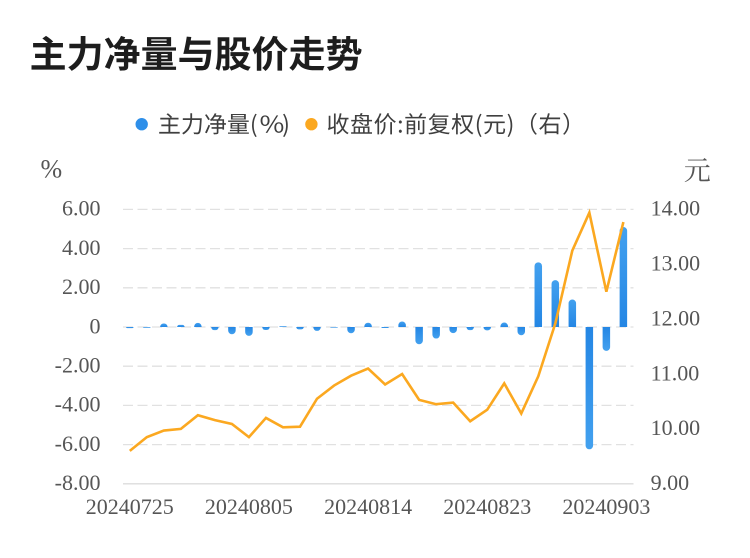  What do you see at coordinates (249, 506) in the screenshot?
I see `svg-text: 20240805` at bounding box center [249, 506].